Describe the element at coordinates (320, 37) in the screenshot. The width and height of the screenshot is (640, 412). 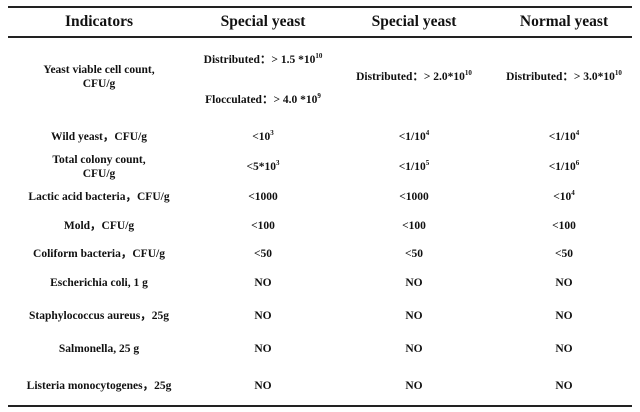
I see `header-rule` at that location.